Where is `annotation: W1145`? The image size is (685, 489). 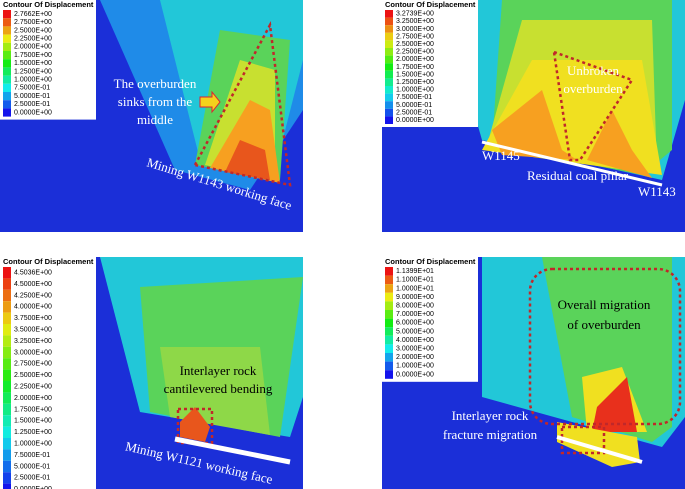 annotation: W1145 is located at coordinates (501, 155).